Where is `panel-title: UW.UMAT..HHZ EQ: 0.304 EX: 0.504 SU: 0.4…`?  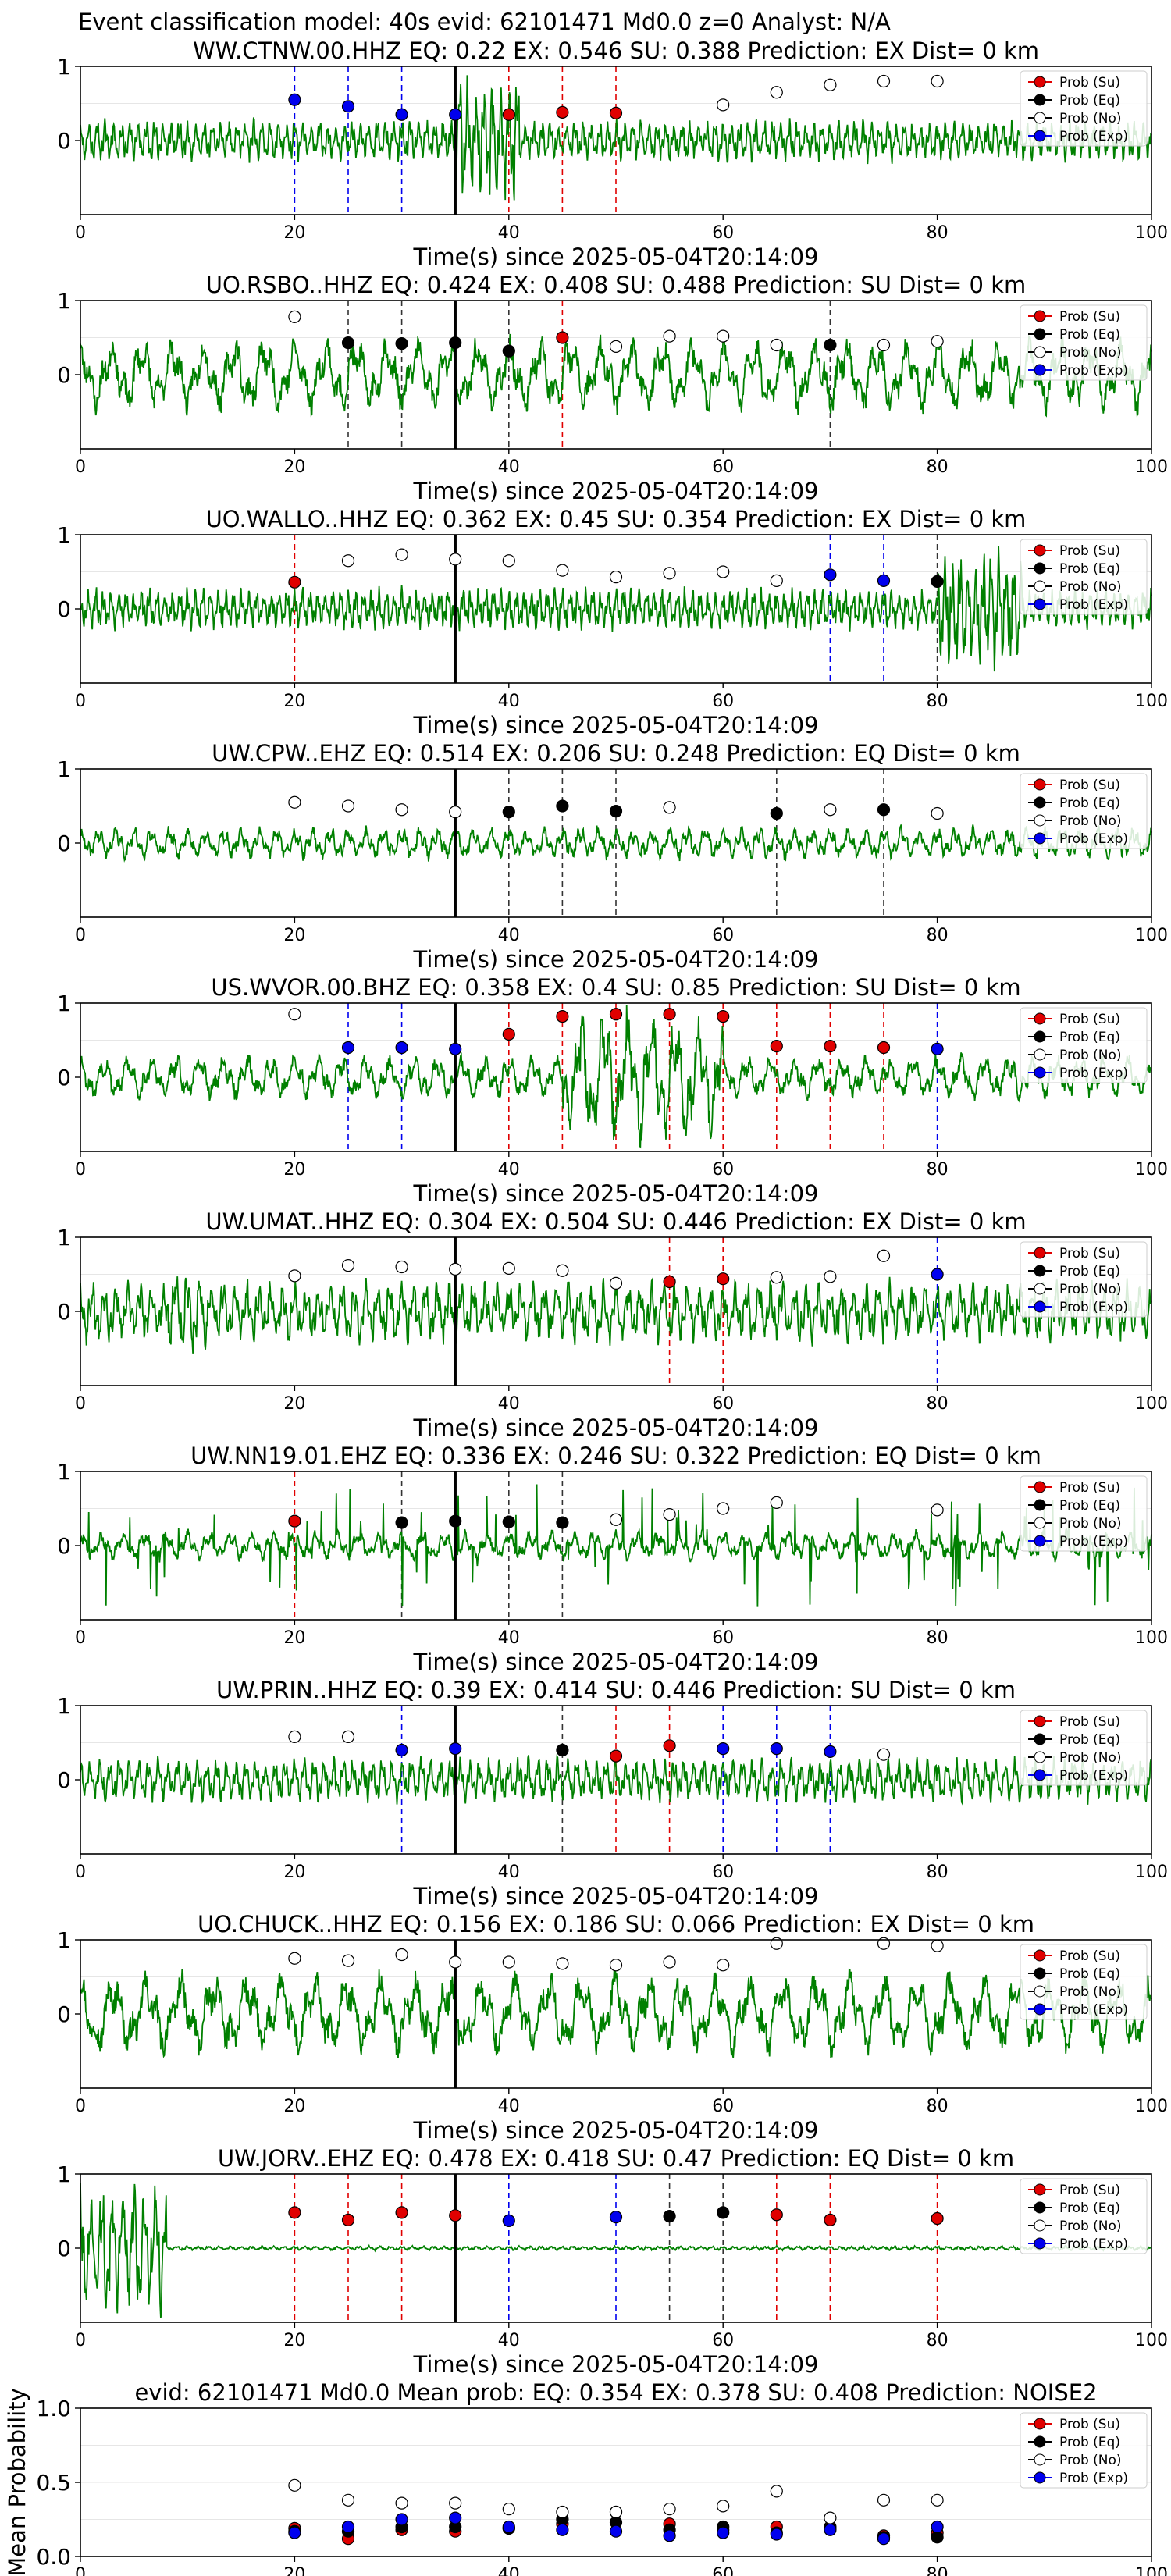
panel-title: UW.UMAT..HHZ EQ: 0.304 EX: 0.504 SU: 0.4… is located at coordinates (615, 1221).